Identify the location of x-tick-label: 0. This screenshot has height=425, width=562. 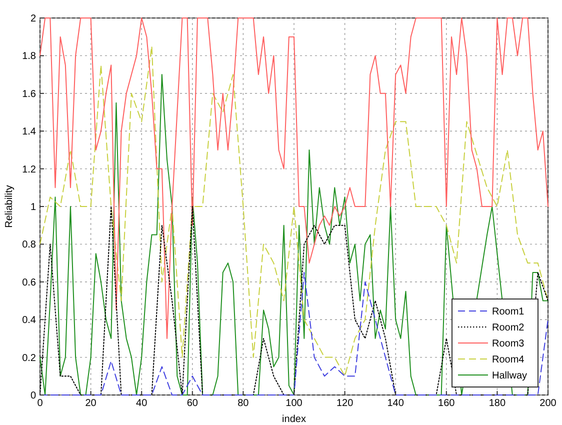
(40, 403).